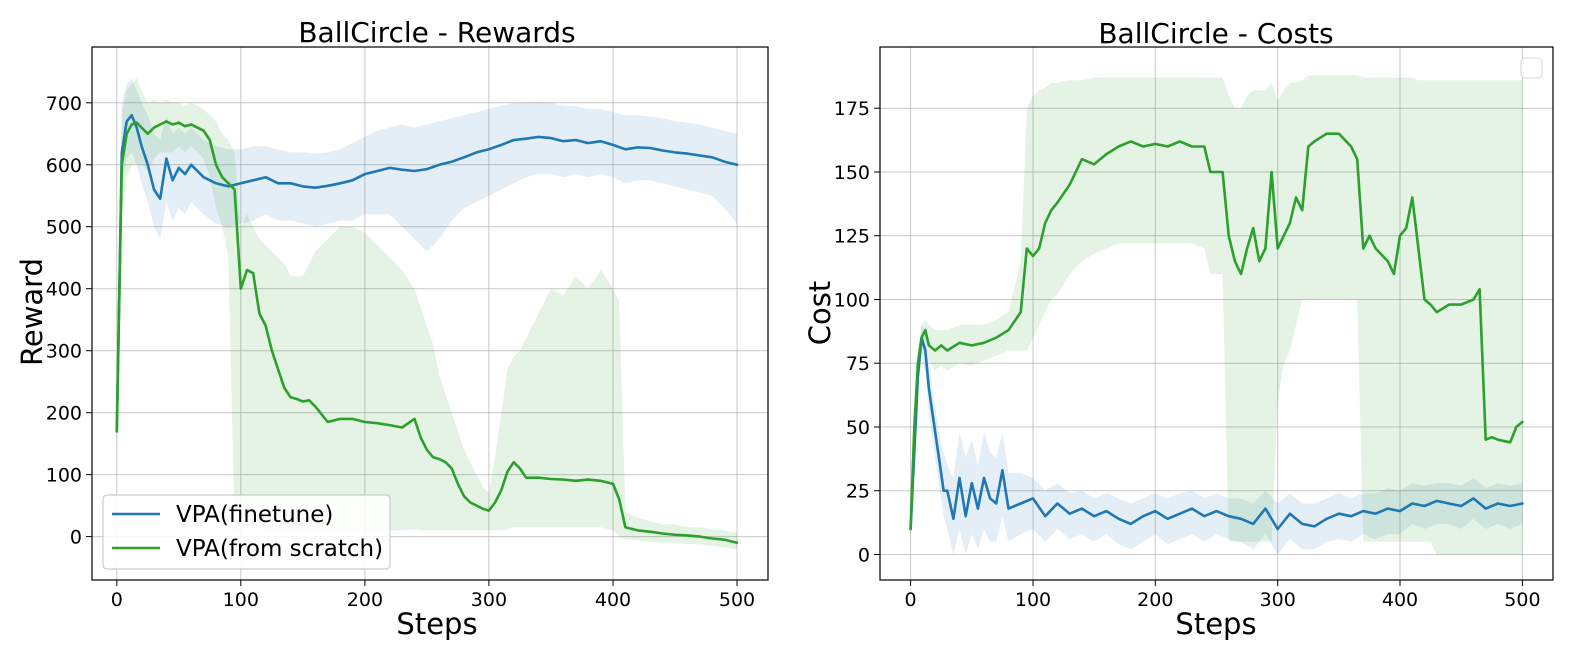  Describe the element at coordinates (858, 428) in the screenshot. I see `y-tick-label: 50` at that location.